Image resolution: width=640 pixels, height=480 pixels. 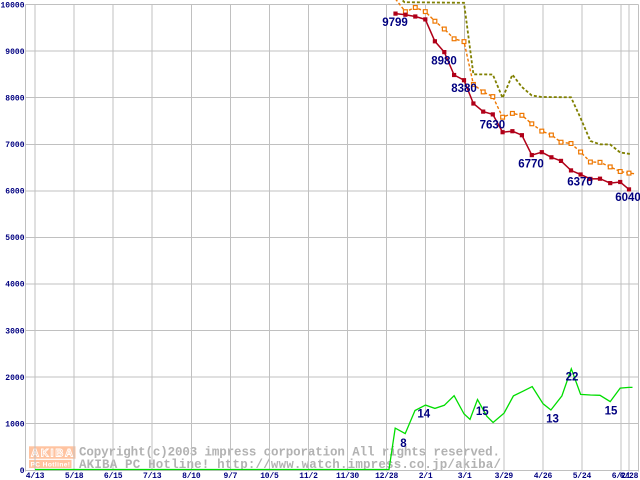 What do you see at coordinates (52, 454) in the screenshot?
I see `svg-text: AKIBA` at bounding box center [52, 454].